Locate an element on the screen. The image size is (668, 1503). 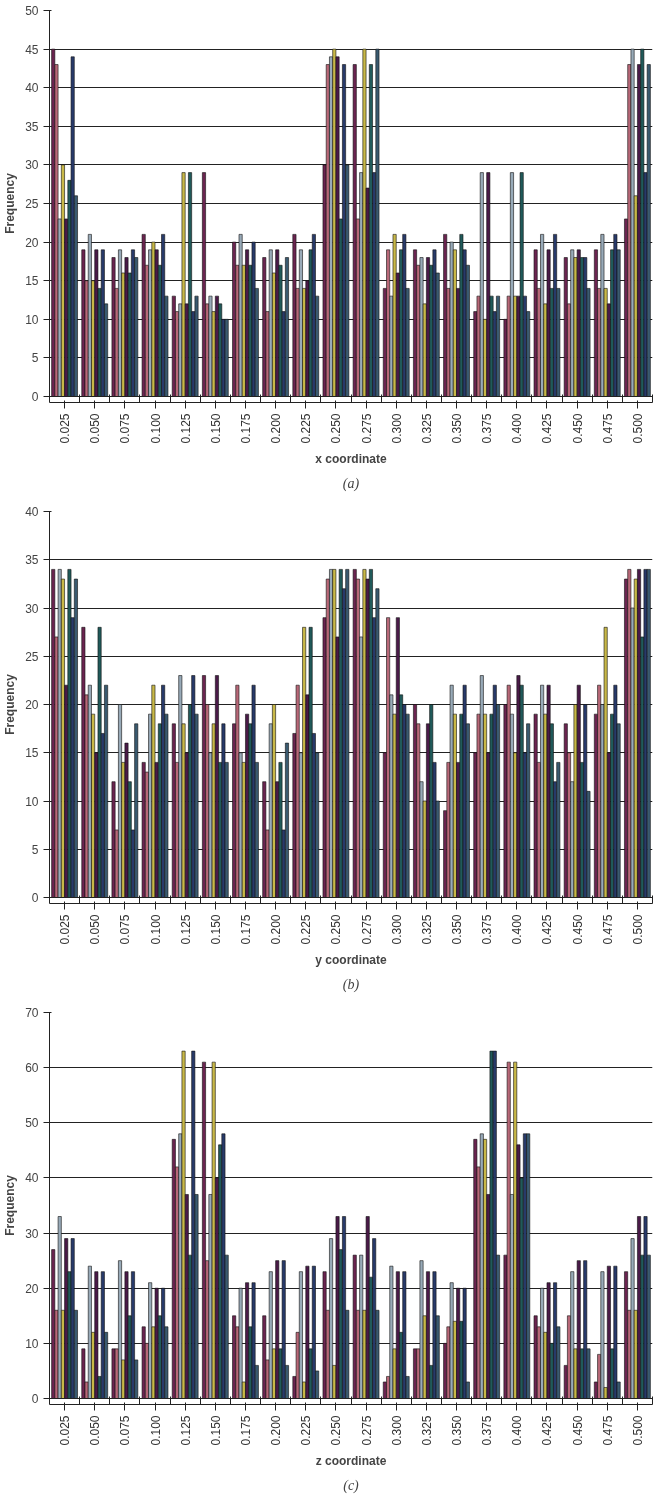
text: (c) is located at coordinates (351, 1485).